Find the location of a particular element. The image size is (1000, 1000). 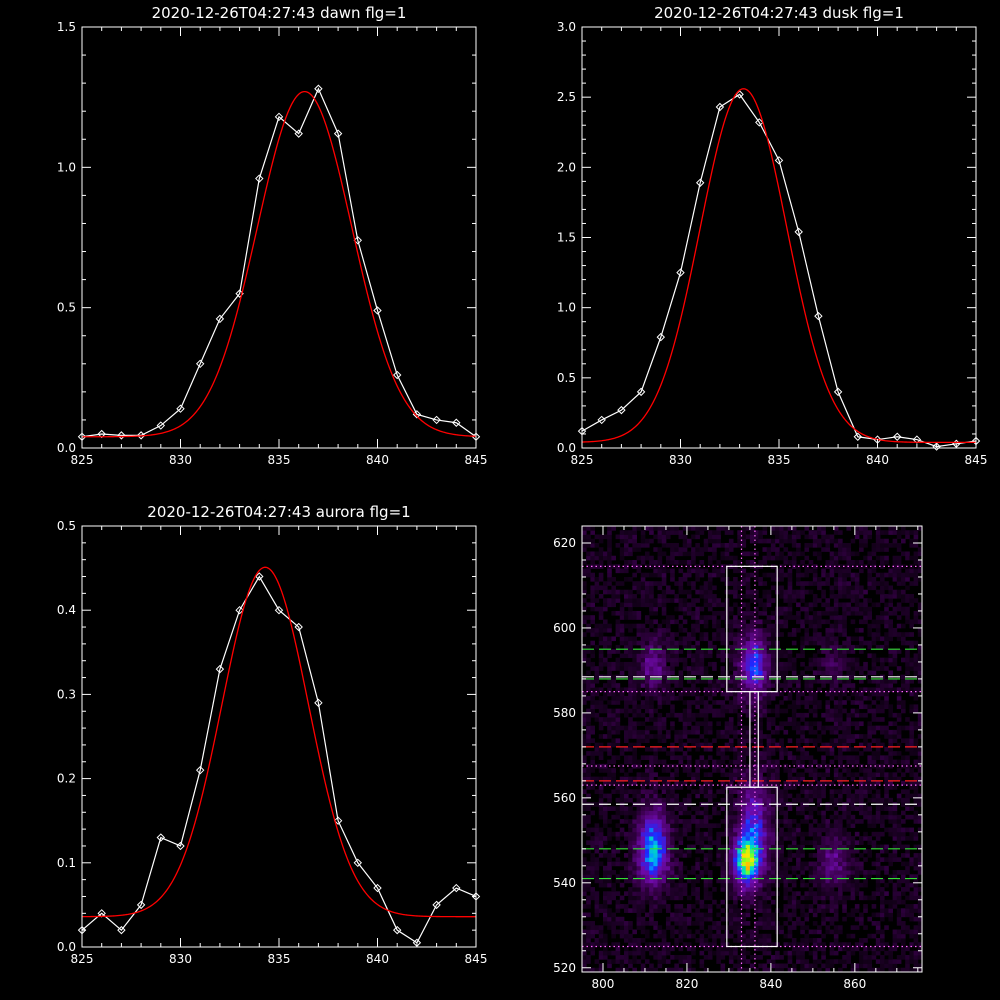

data-point is located at coordinates (377, 888).